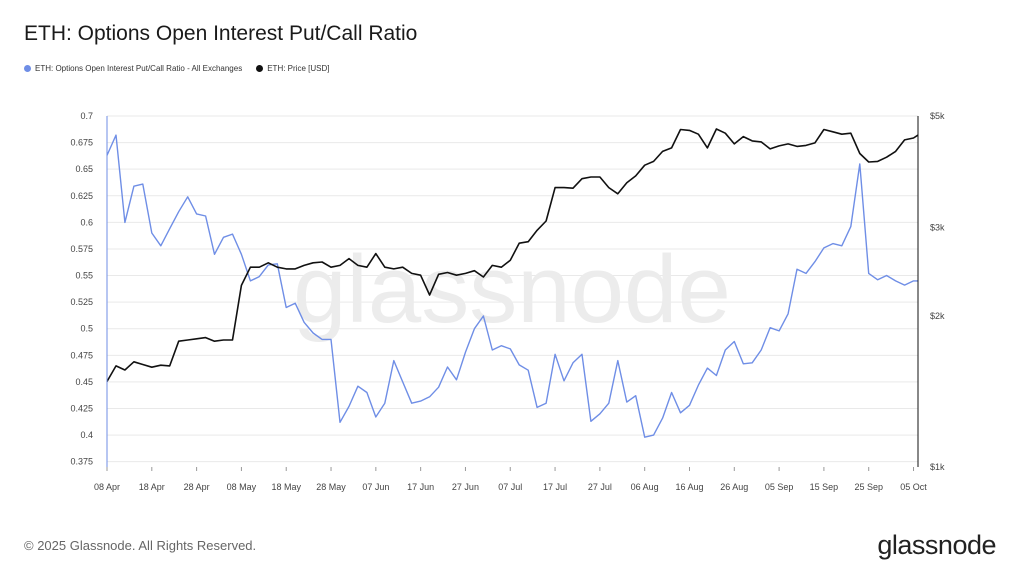 Image resolution: width=1024 pixels, height=576 pixels. I want to click on y-right-tick-label: $3k, so click(937, 227).